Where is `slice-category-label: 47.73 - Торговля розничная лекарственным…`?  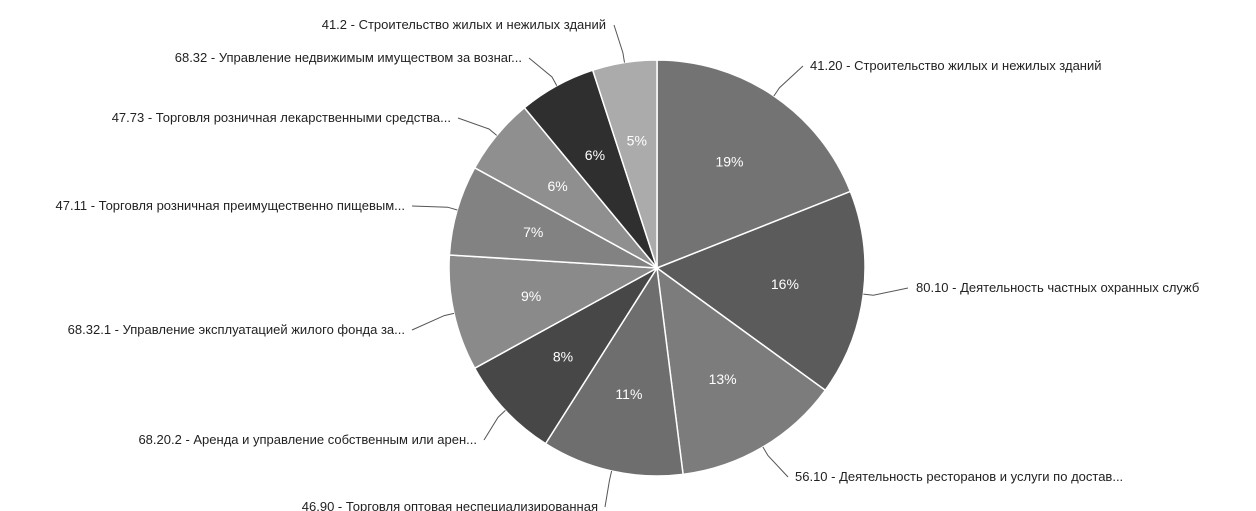
slice-category-label: 47.73 - Торговля розничная лекарственным… is located at coordinates (281, 117).